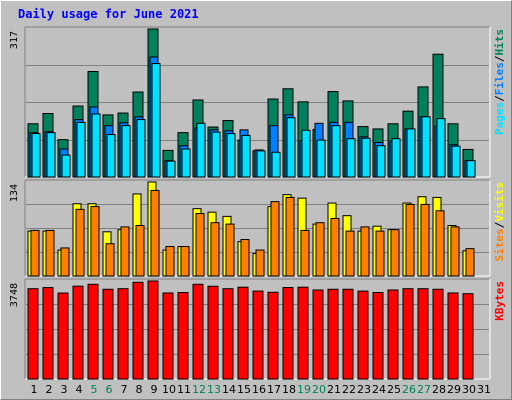 The width and height of the screenshot is (512, 400). Describe the element at coordinates (334, 389) in the screenshot. I see `x-tick-day-21: 21` at that location.